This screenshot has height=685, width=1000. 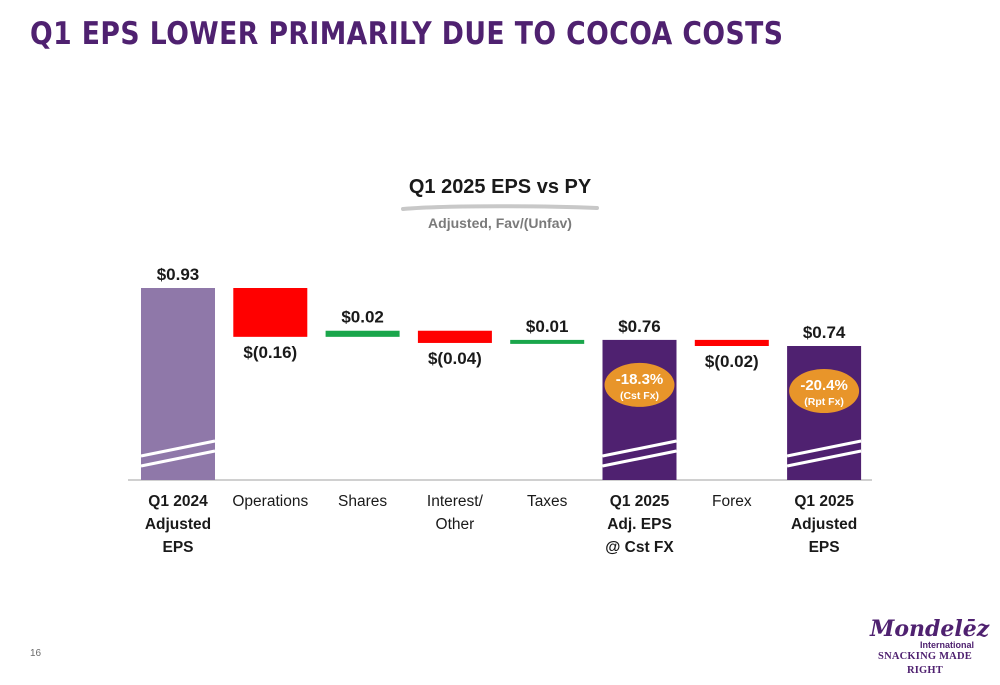 I want to click on category-label-step-1-line-1: Q1 2024, so click(x=178, y=501).